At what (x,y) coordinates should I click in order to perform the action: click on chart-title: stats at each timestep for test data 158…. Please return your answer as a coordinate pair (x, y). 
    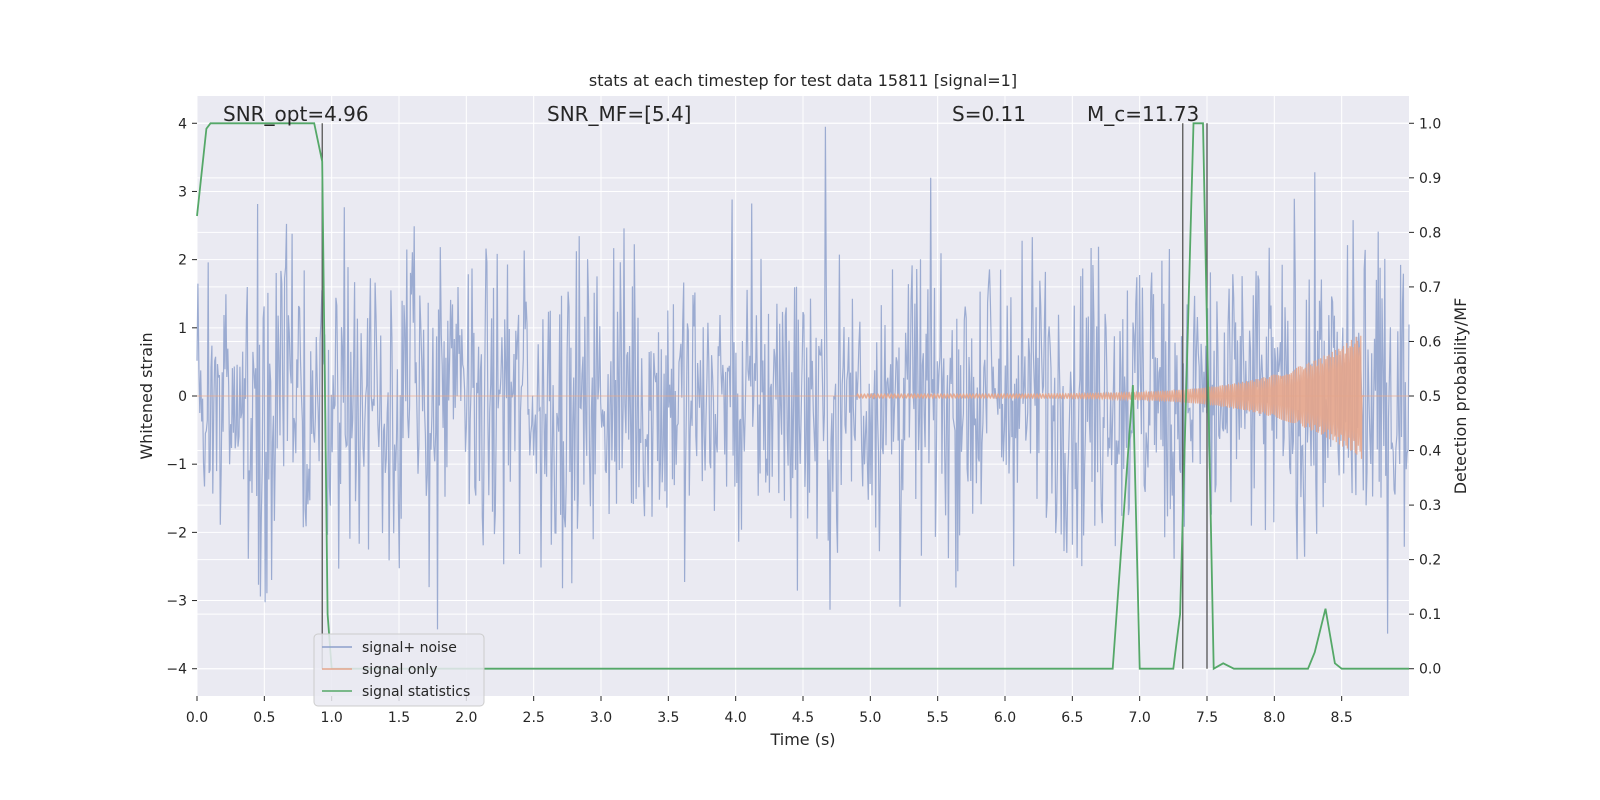
    Looking at the image, I should click on (803, 80).